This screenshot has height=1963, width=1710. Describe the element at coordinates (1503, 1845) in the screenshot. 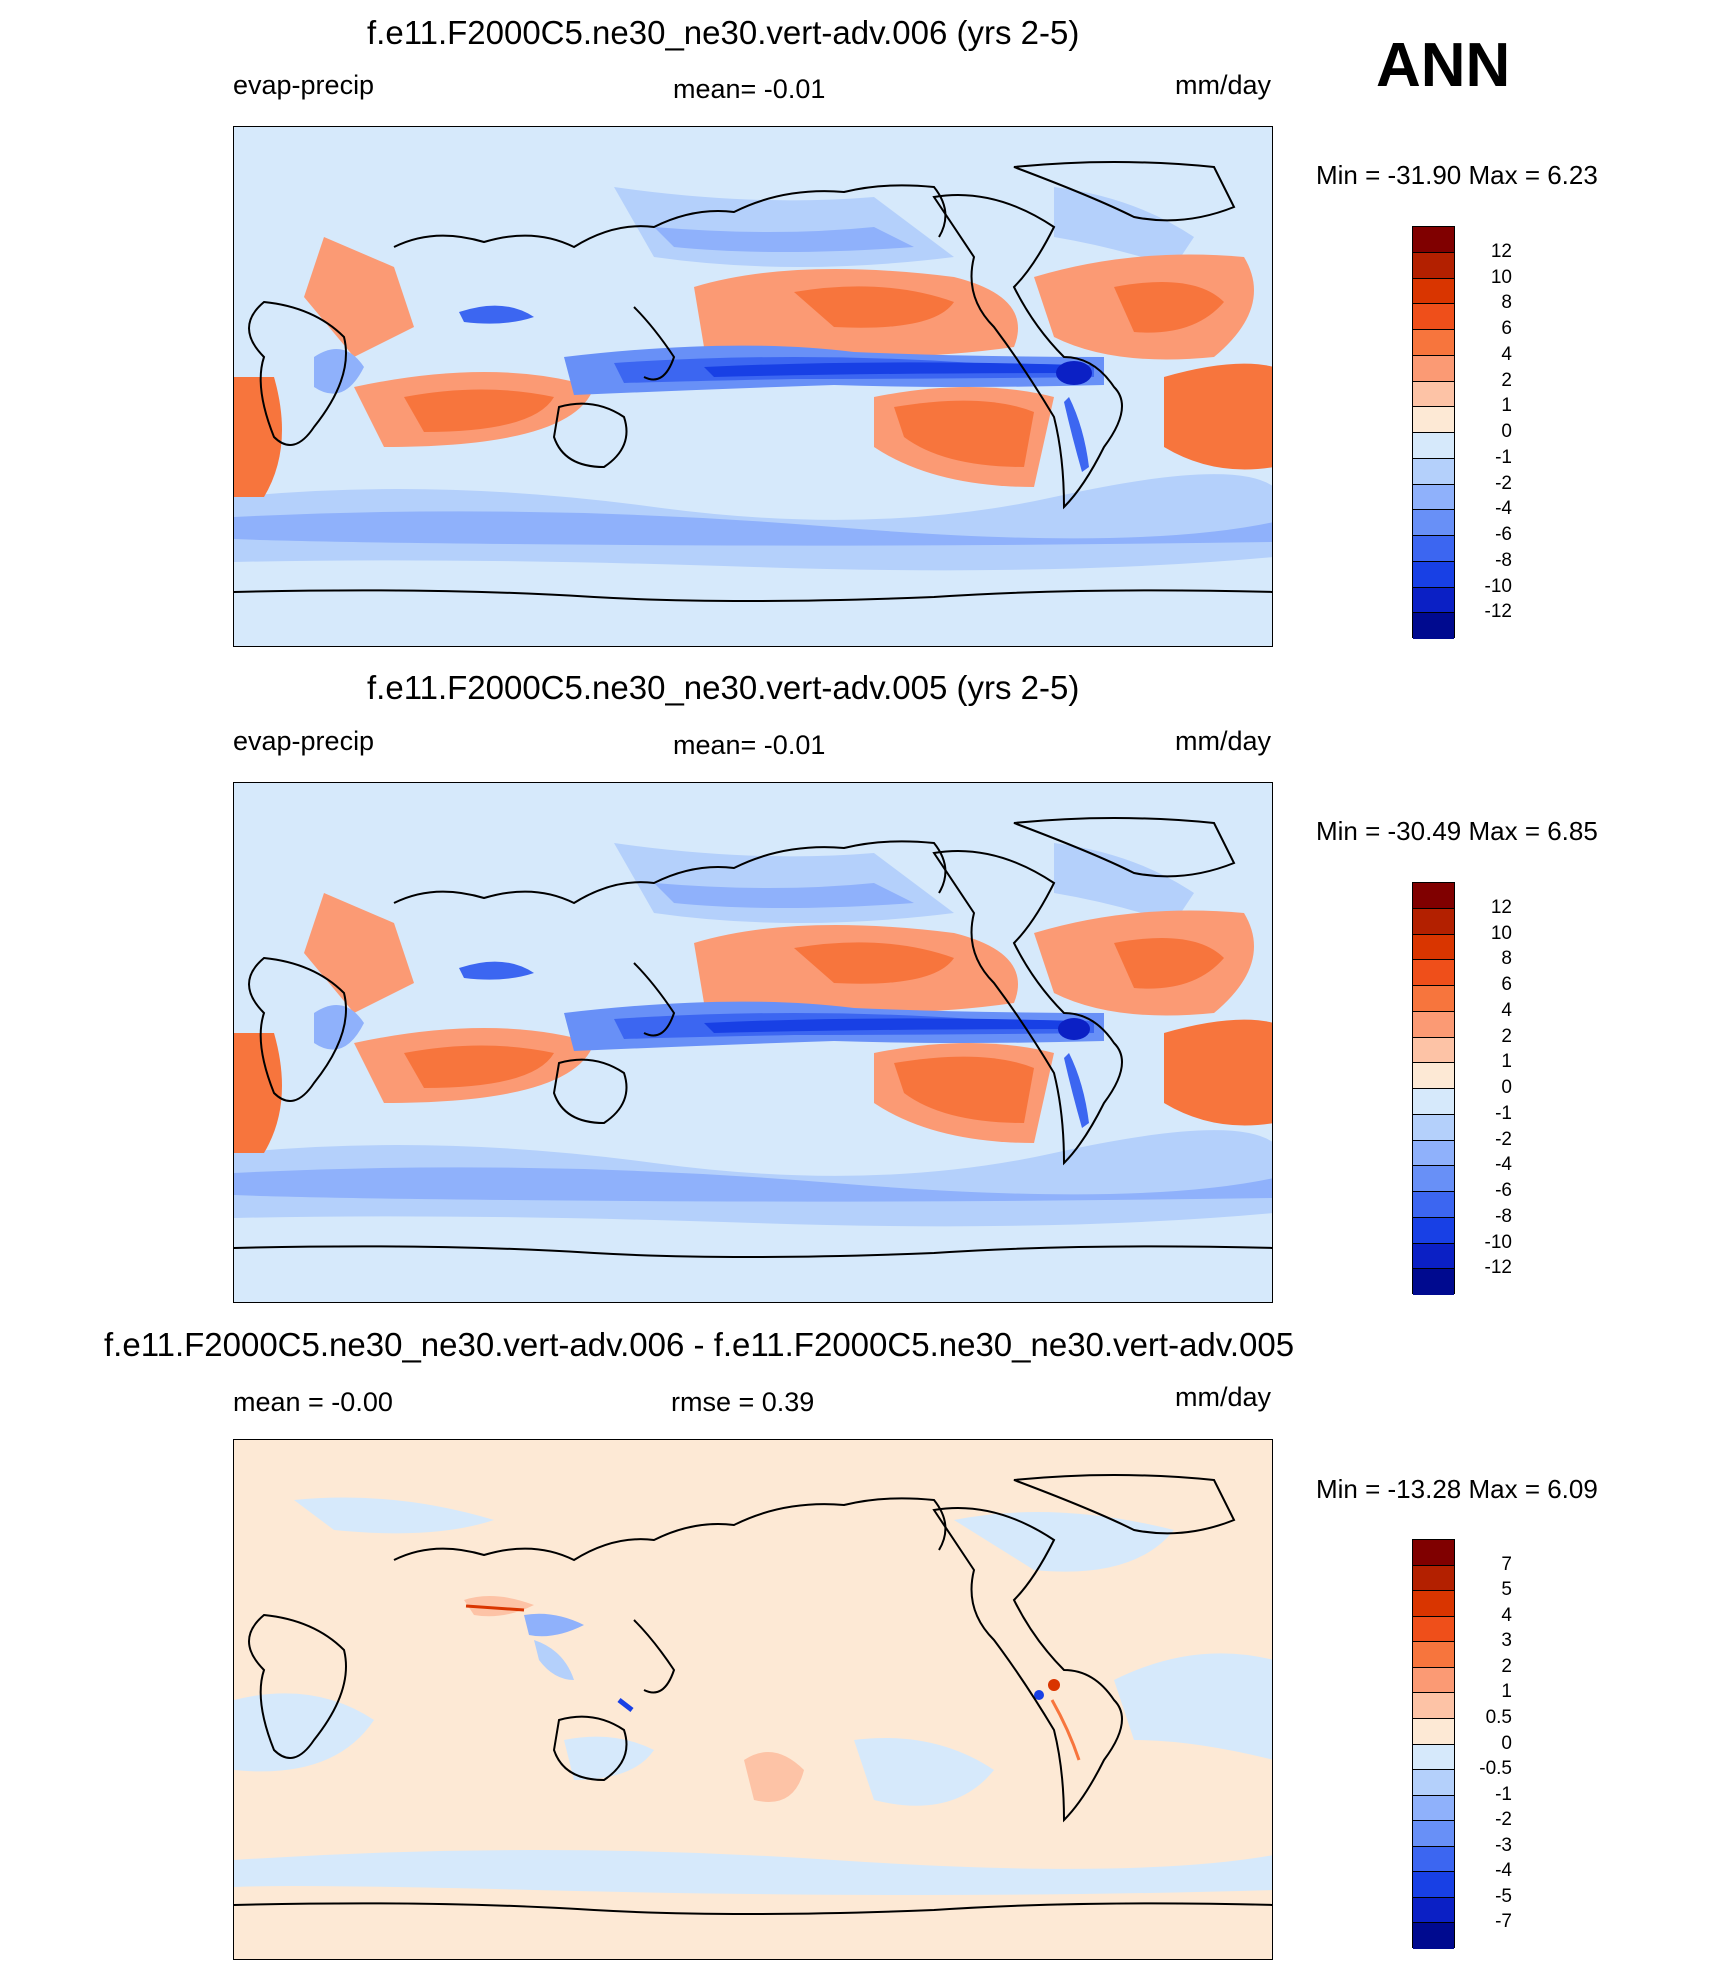

I see `colorbar-tick-label: -3` at that location.